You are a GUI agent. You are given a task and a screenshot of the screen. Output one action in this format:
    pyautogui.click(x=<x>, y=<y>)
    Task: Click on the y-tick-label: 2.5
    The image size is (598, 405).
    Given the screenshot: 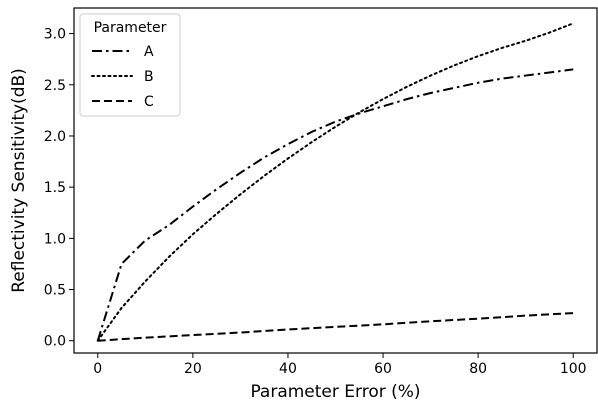 What is the action you would take?
    pyautogui.click(x=55, y=86)
    